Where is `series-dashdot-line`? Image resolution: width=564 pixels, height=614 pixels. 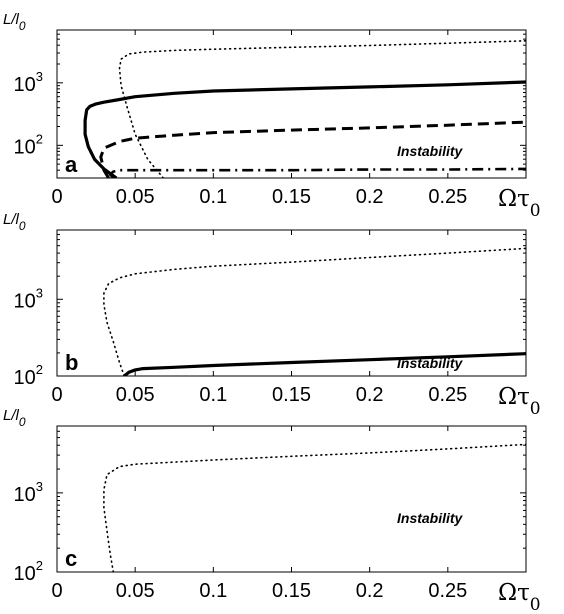
series-dashdot-line is located at coordinates (317, 172).